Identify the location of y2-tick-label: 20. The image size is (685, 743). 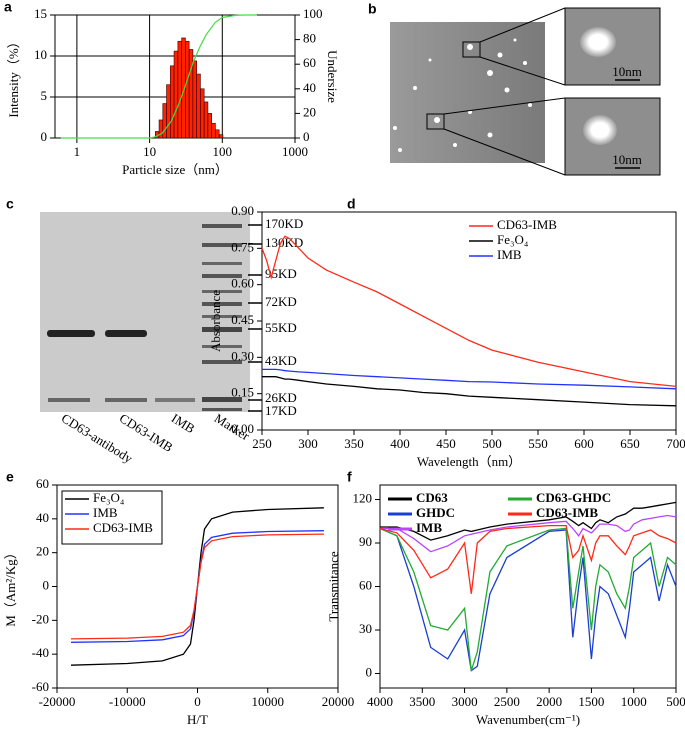
(309, 111).